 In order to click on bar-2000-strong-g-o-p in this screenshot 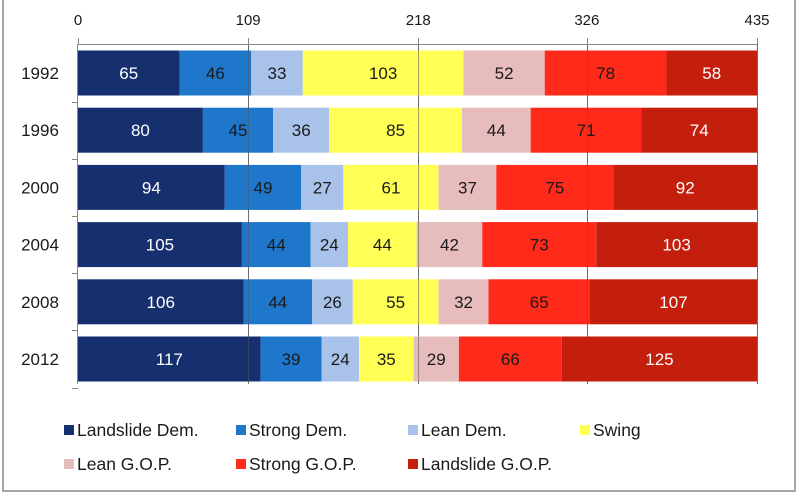, I will do `click(555, 187)`.